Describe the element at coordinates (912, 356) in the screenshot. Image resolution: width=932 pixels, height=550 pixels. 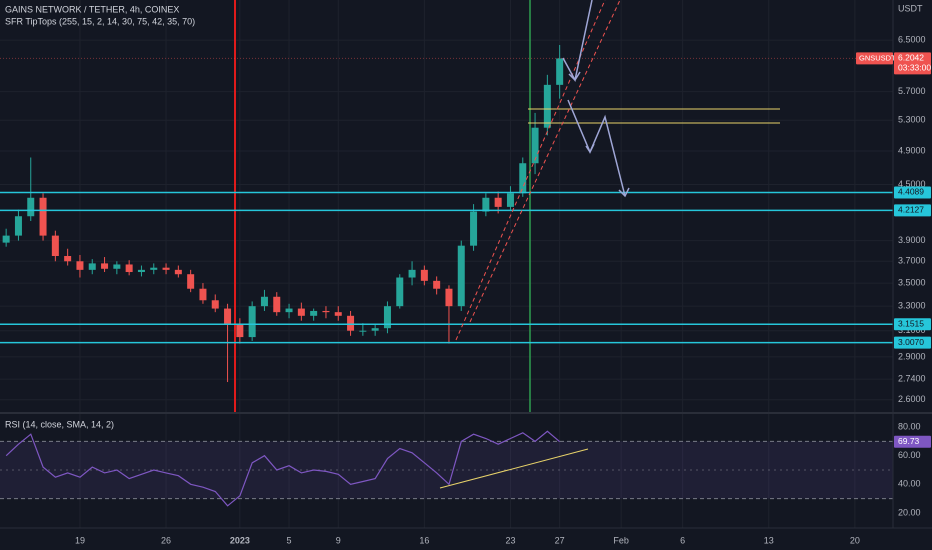
I see `y-tick-label: 2.9000` at that location.